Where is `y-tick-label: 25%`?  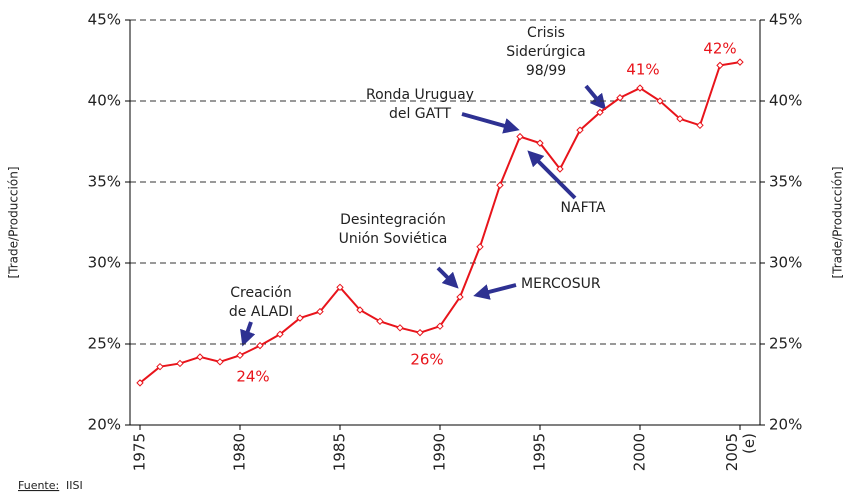 y-tick-label: 25% is located at coordinates (104, 344).